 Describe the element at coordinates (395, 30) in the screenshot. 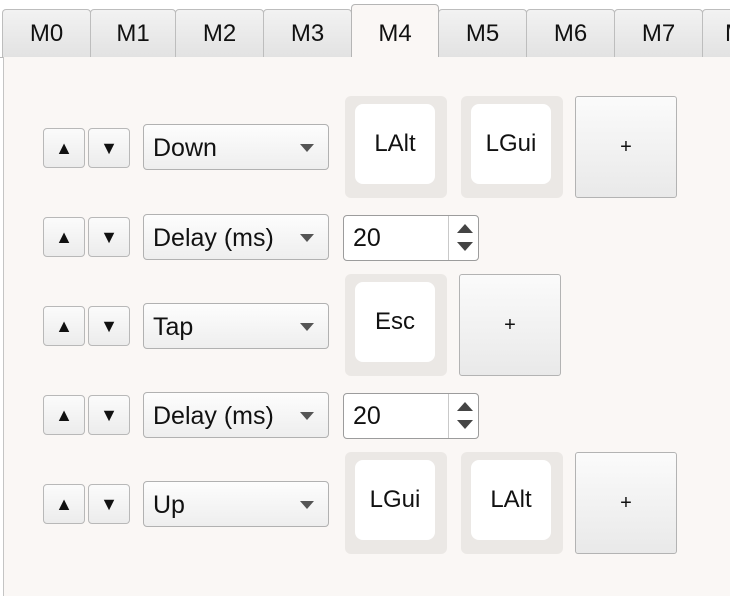

I see `tab-m4: M4` at that location.